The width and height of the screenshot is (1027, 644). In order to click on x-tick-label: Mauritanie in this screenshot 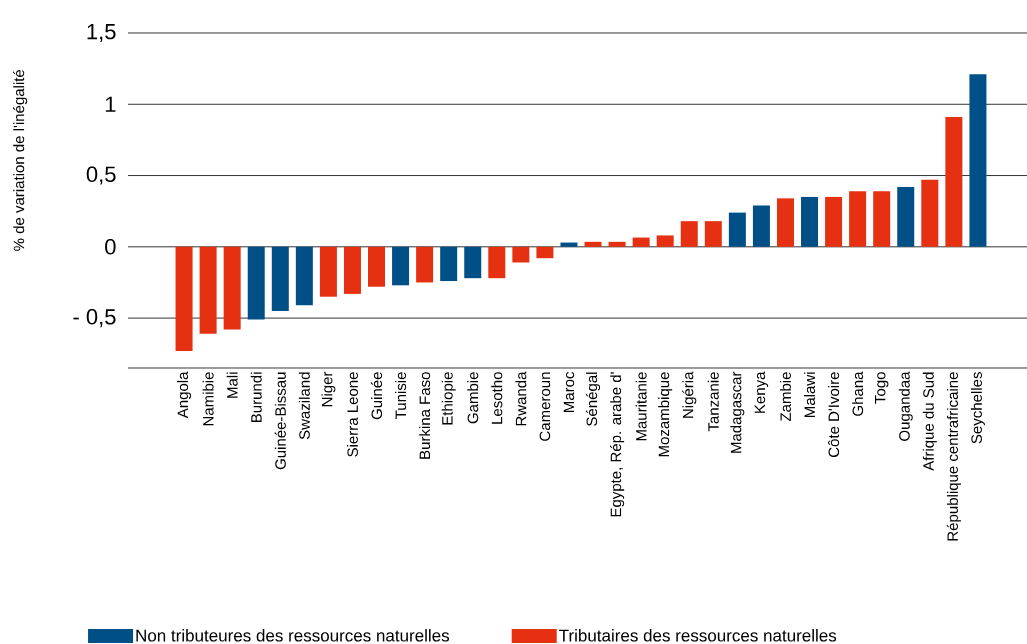, I will do `click(641, 406)`.